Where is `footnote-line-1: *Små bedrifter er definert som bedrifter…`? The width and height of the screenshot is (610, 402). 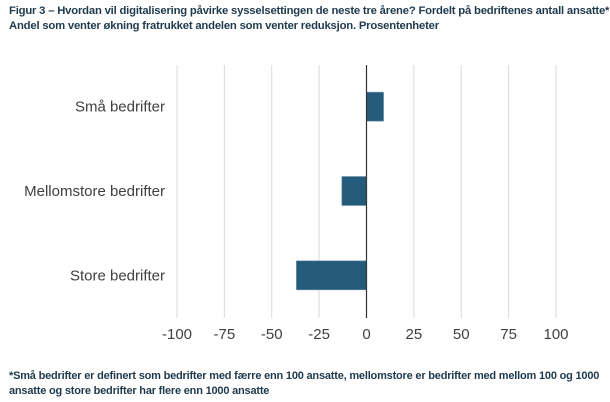 footnote-line-1: *Små bedrifter er definert som bedrifter… is located at coordinates (304, 376).